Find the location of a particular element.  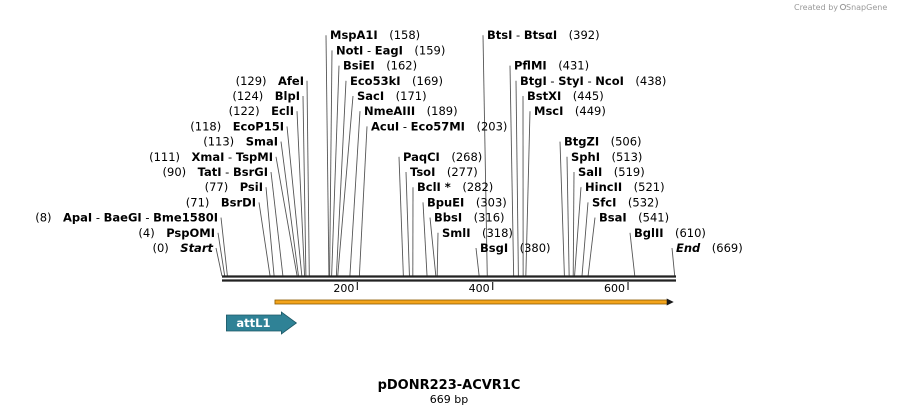

orf-arrow is located at coordinates (474, 302).